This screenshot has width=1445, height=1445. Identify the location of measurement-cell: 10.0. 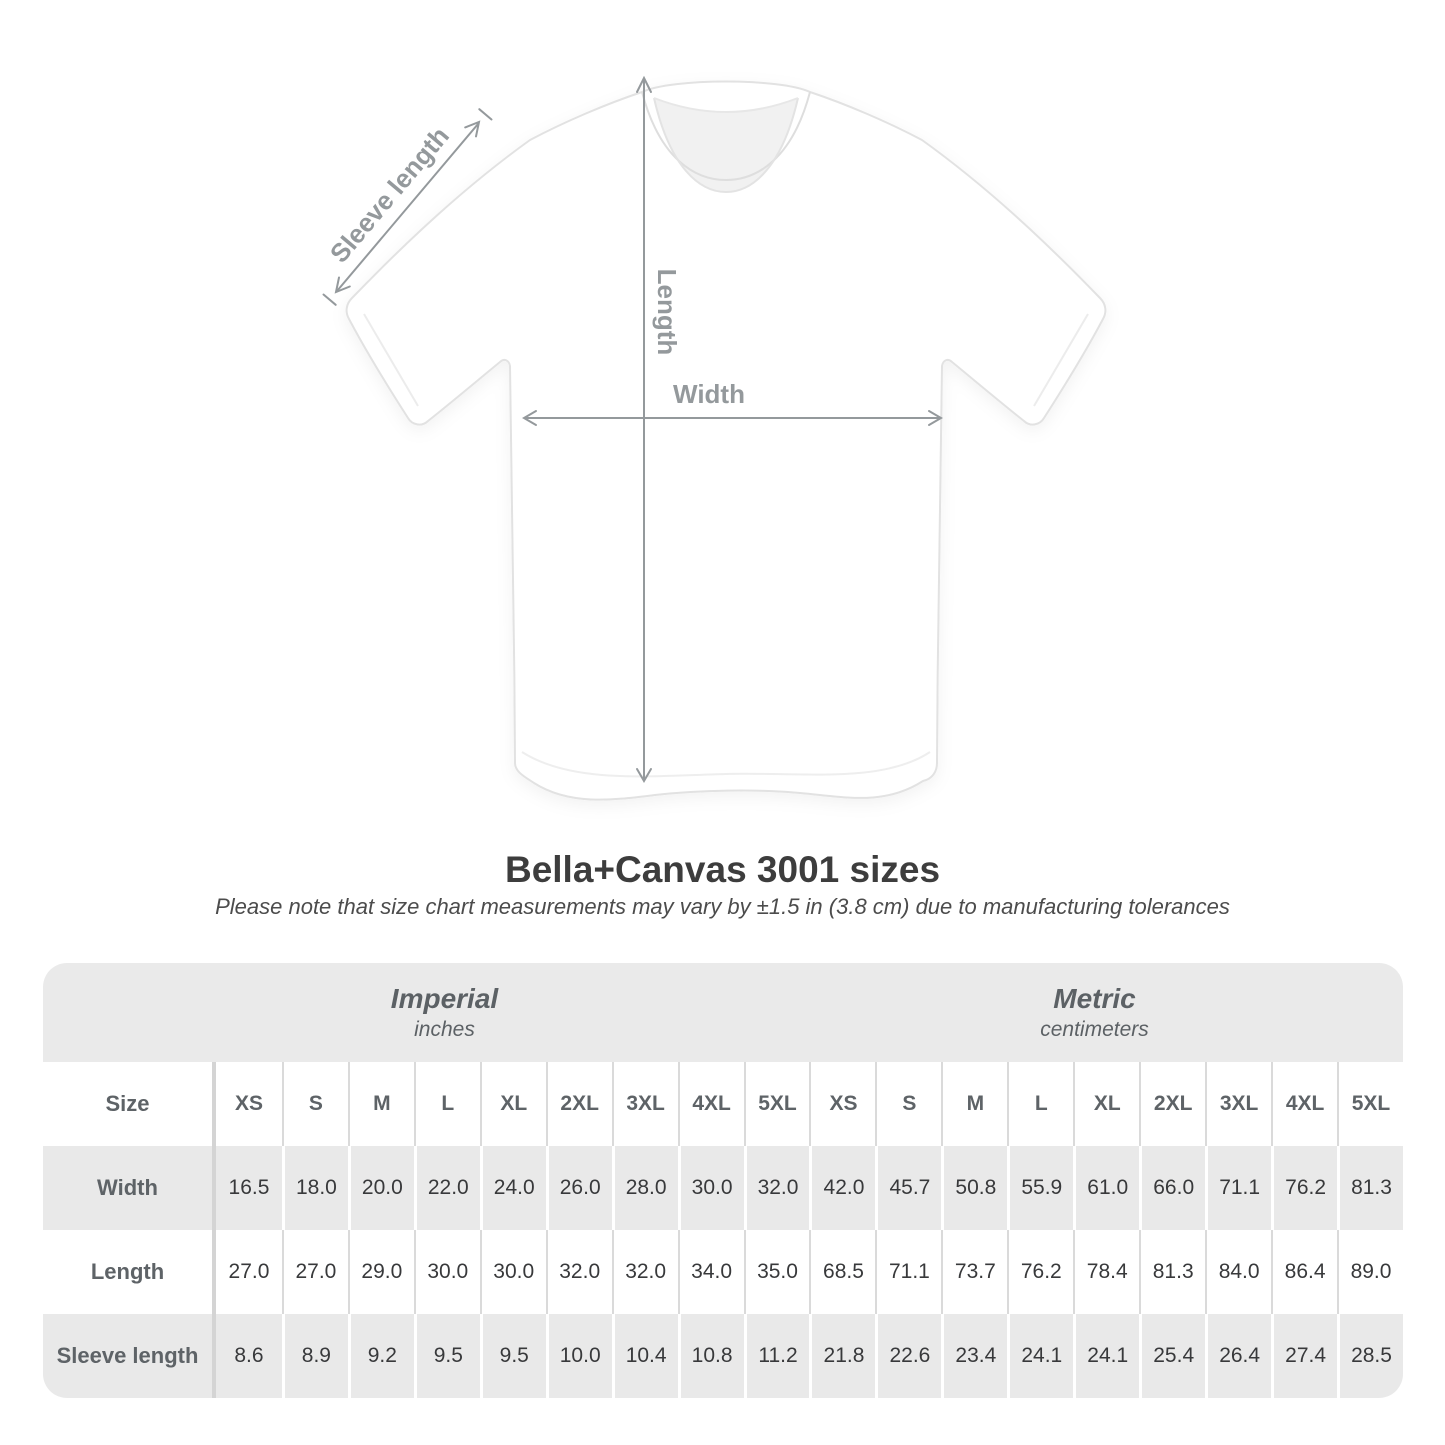
(578, 1356).